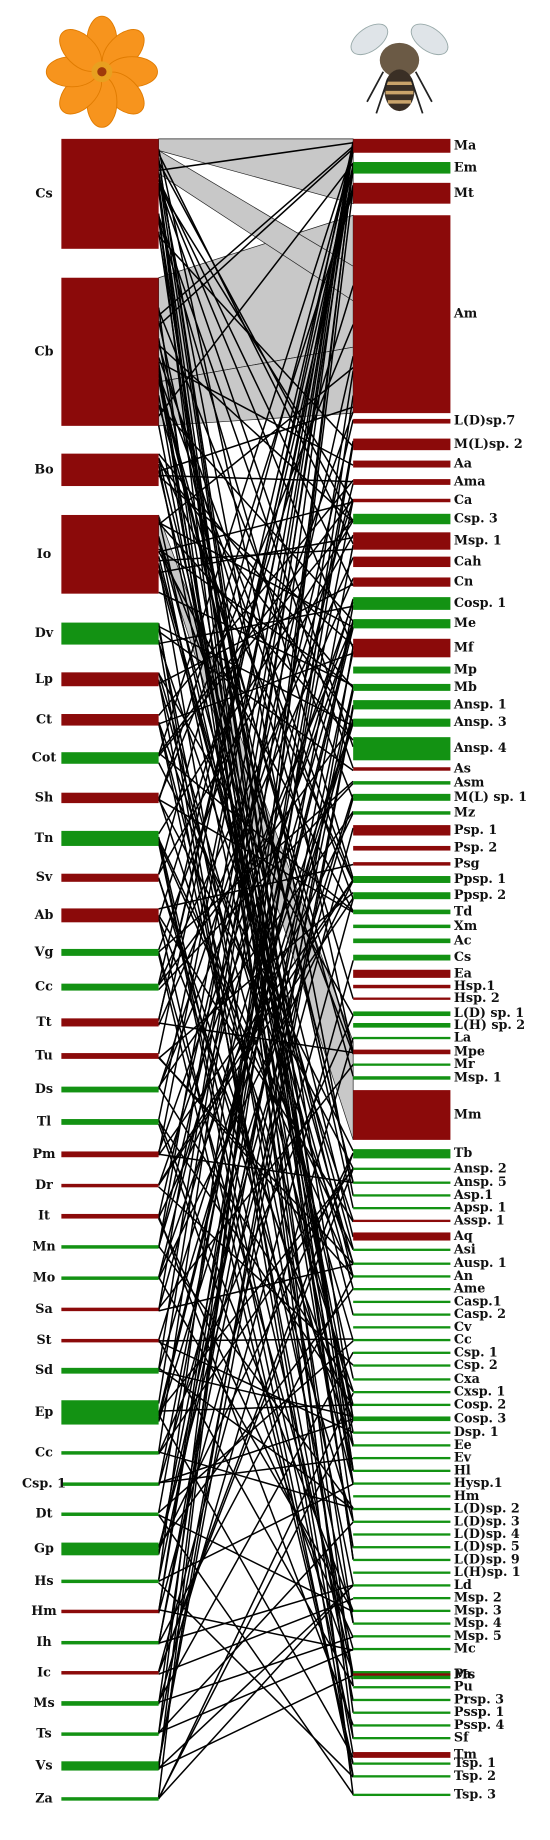 The image size is (550, 1840). What do you see at coordinates (463, 500) in the screenshot?
I see `pollinator-label: Ca` at bounding box center [463, 500].